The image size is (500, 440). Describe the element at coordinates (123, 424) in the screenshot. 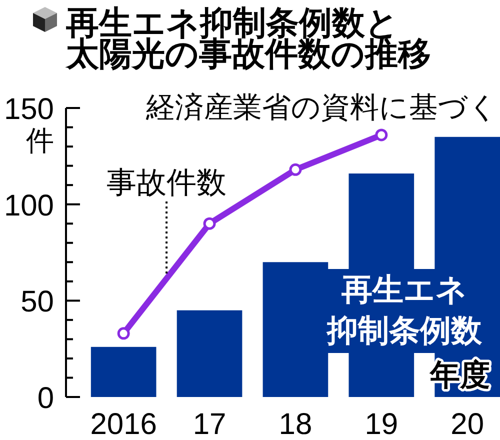

I see `xtick-label: 2016` at that location.